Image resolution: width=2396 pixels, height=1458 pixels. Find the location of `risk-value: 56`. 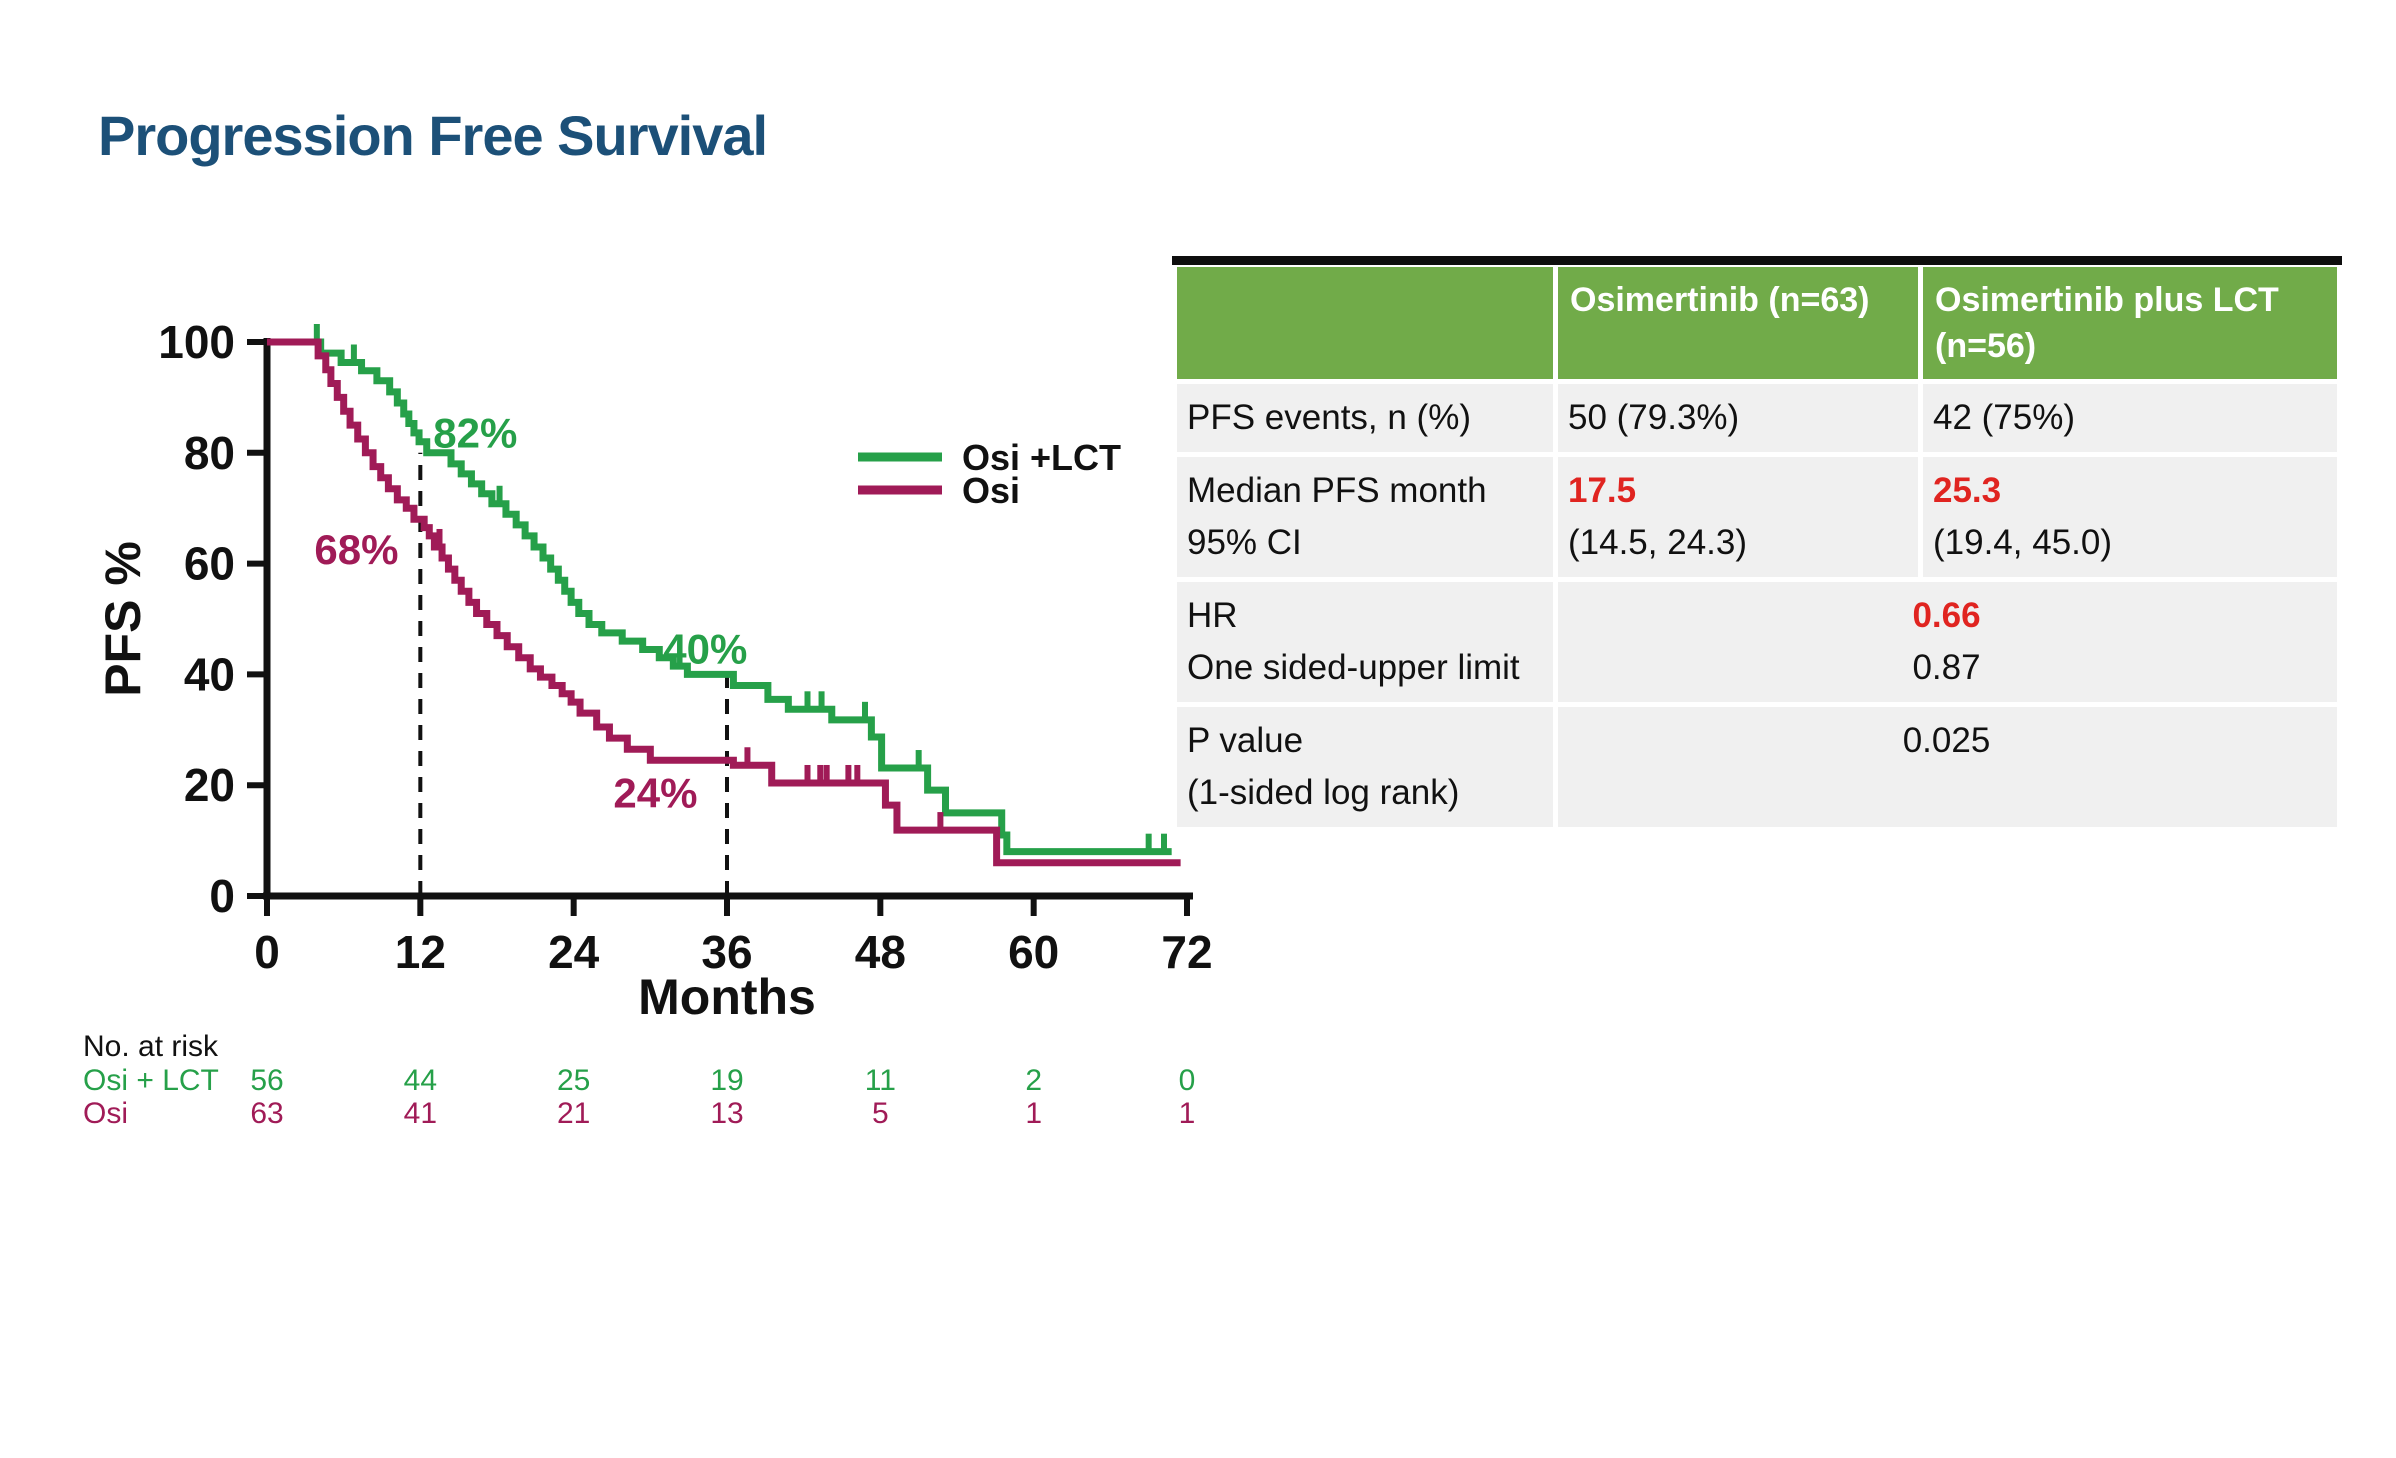

risk-value: 56 is located at coordinates (266, 1080).